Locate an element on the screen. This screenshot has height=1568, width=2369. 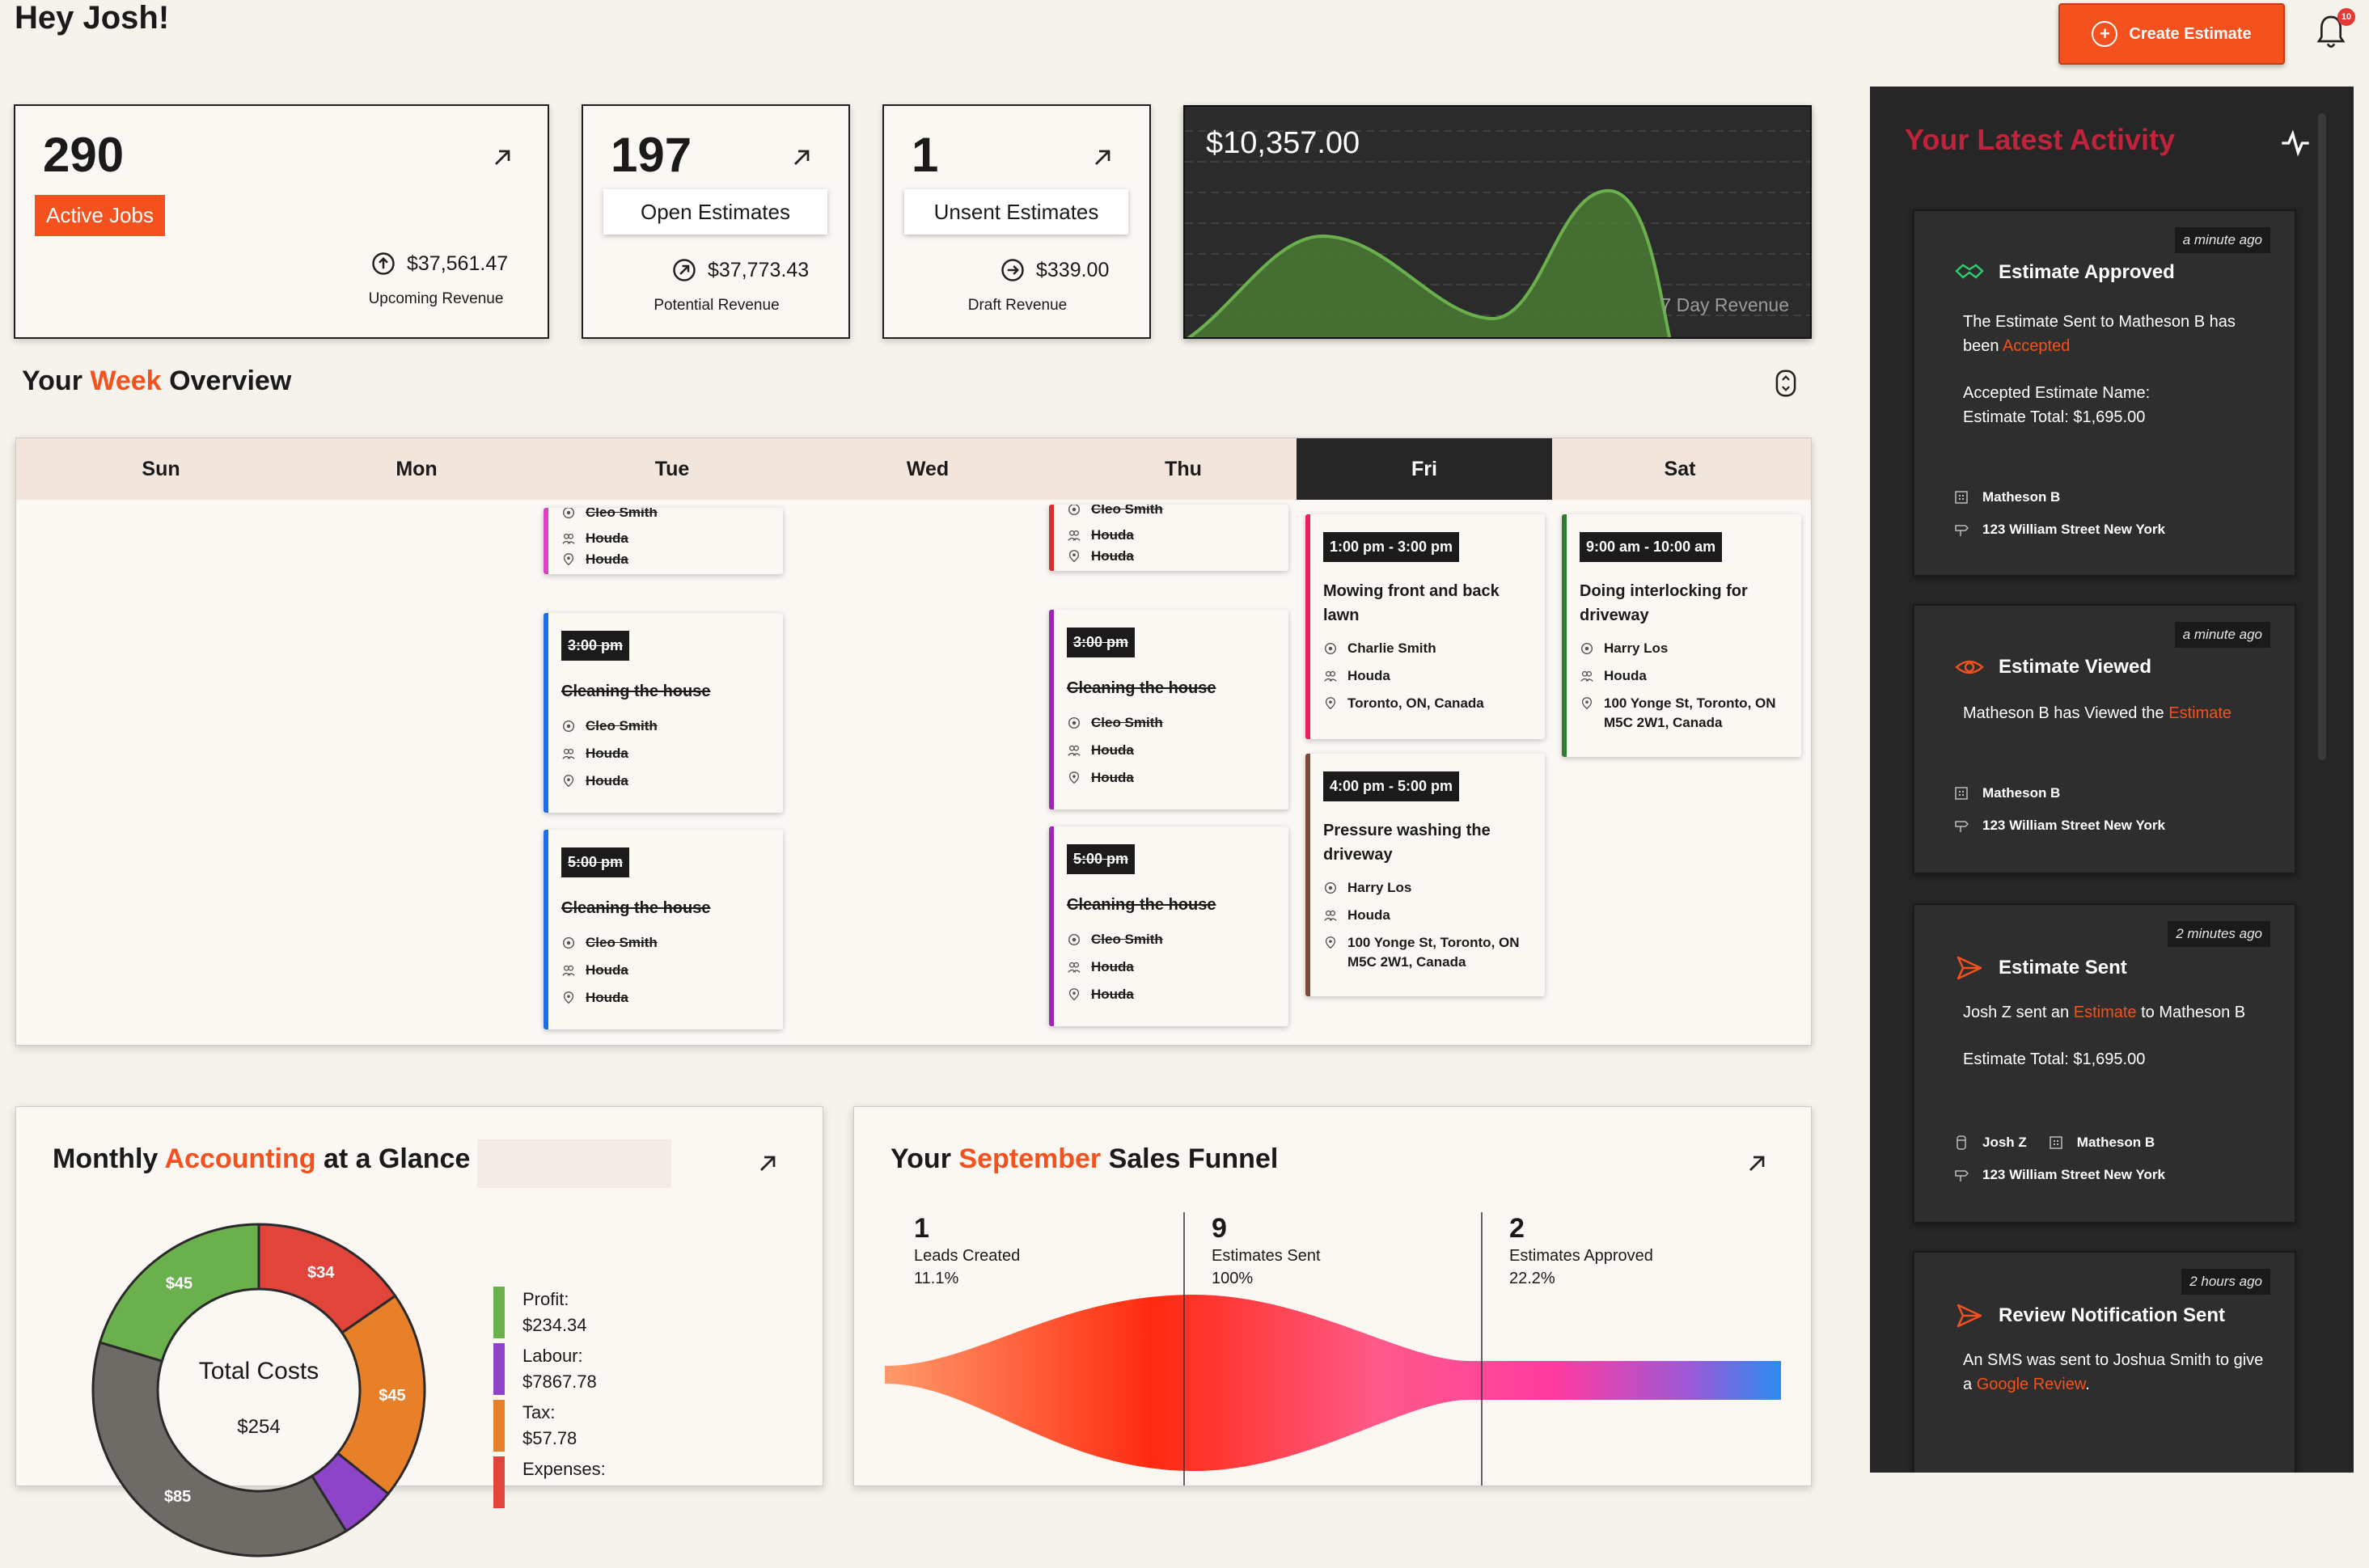
upcoming-revenue-amount: $37,561.47 is located at coordinates (458, 263).